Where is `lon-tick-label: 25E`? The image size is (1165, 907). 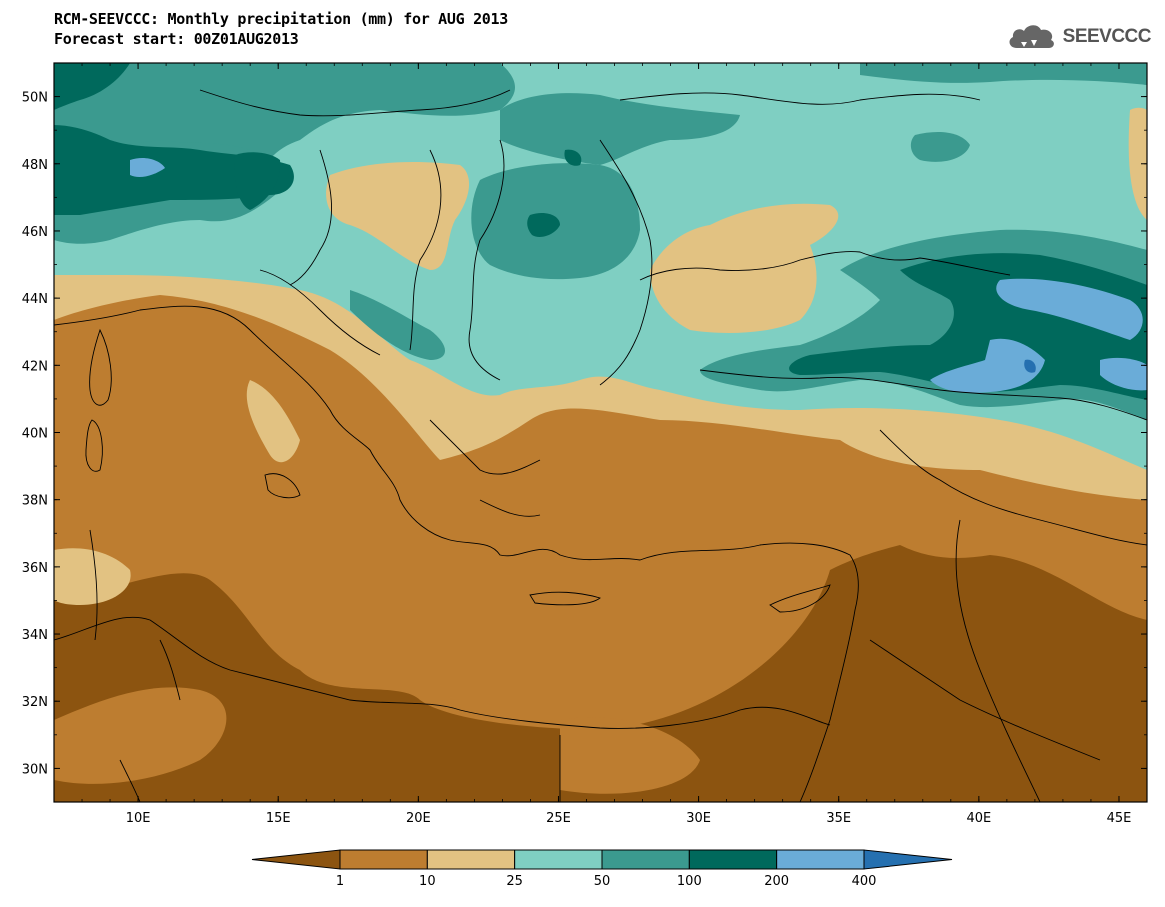 lon-tick-label: 25E is located at coordinates (558, 818).